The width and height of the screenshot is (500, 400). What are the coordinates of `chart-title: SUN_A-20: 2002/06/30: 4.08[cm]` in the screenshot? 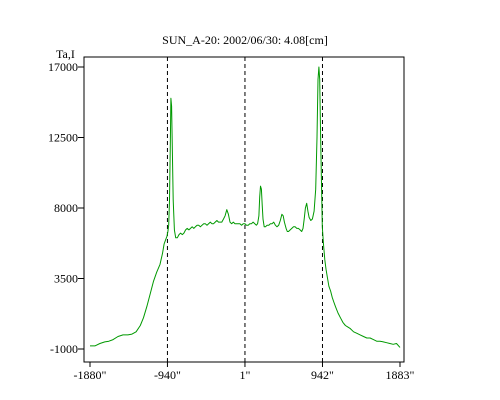 It's located at (245, 40).